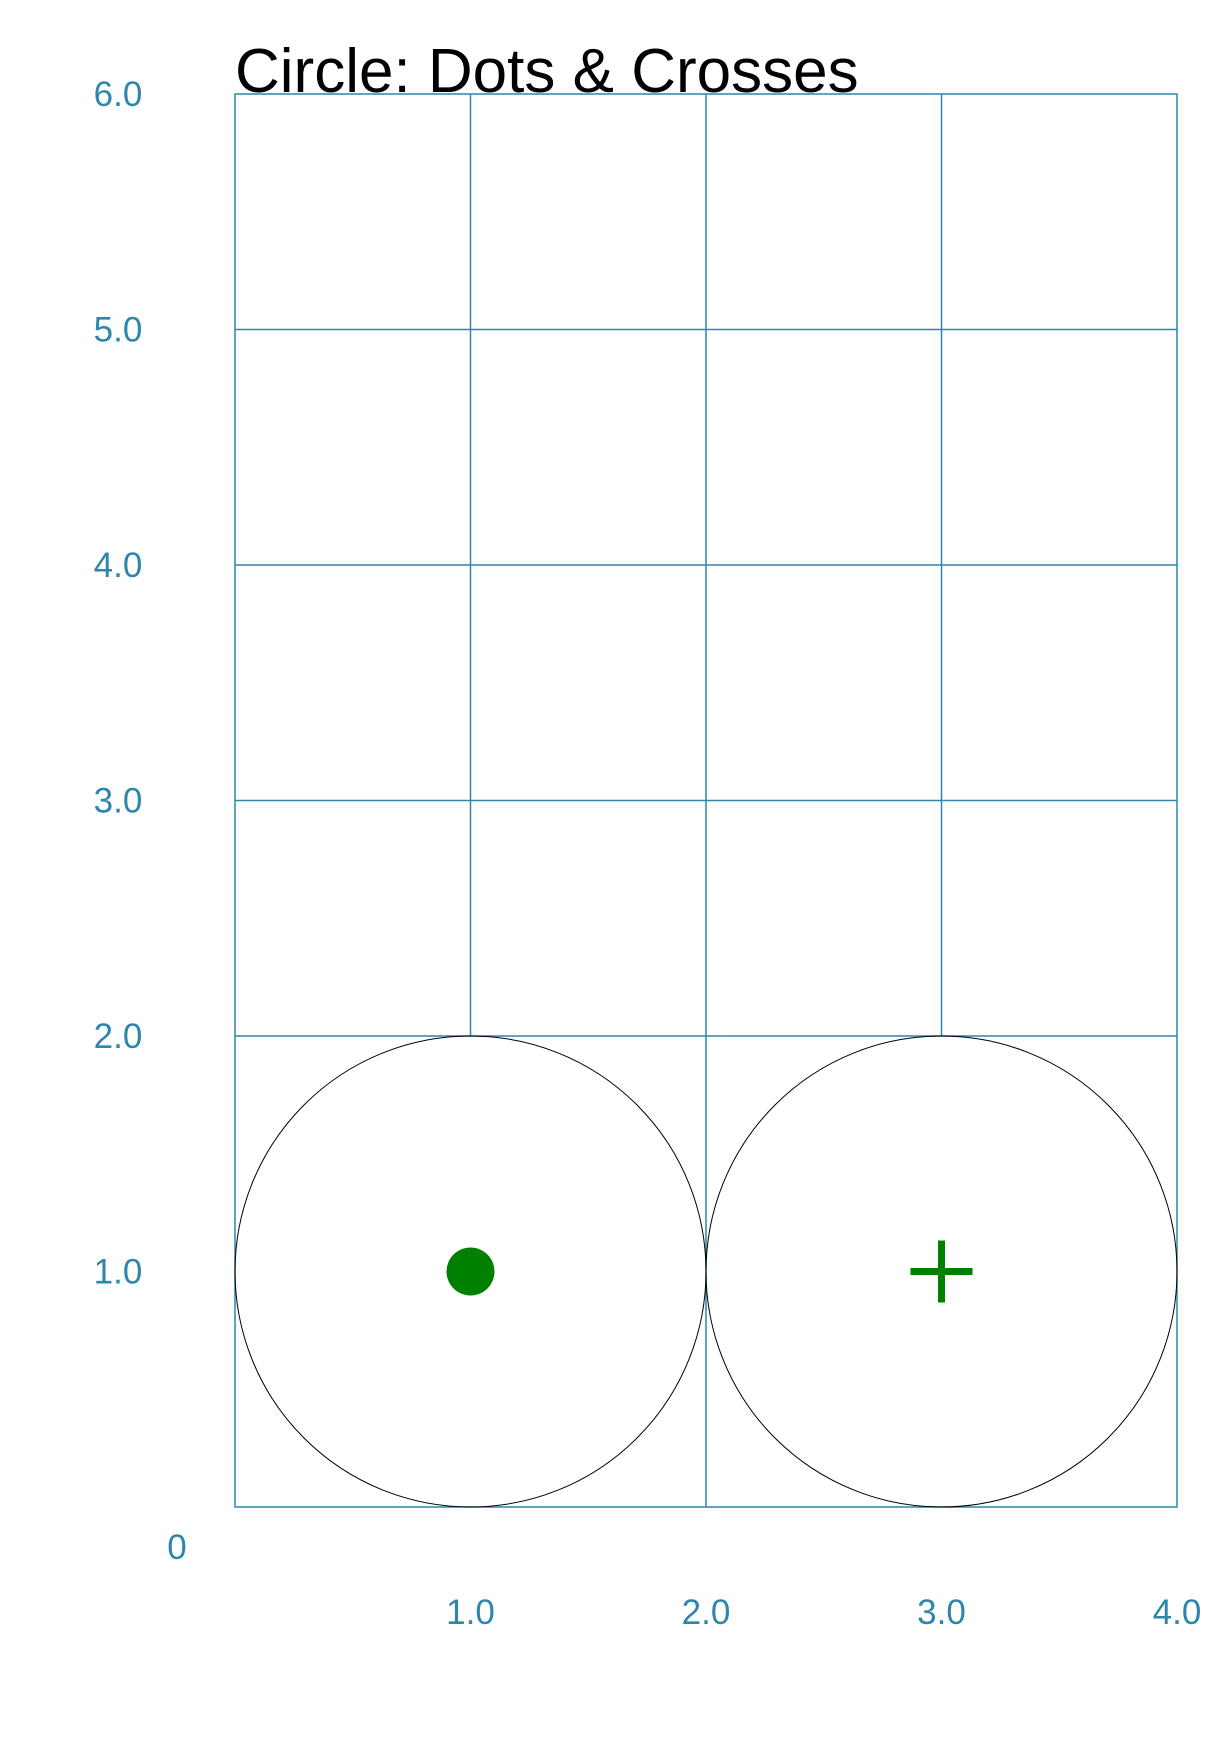  I want to click on y-tick-label: 1.0, so click(118, 1272).